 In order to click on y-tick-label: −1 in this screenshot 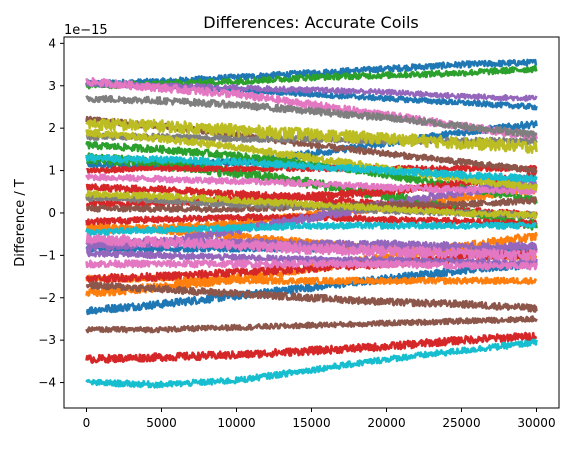, I will do `click(47, 255)`.